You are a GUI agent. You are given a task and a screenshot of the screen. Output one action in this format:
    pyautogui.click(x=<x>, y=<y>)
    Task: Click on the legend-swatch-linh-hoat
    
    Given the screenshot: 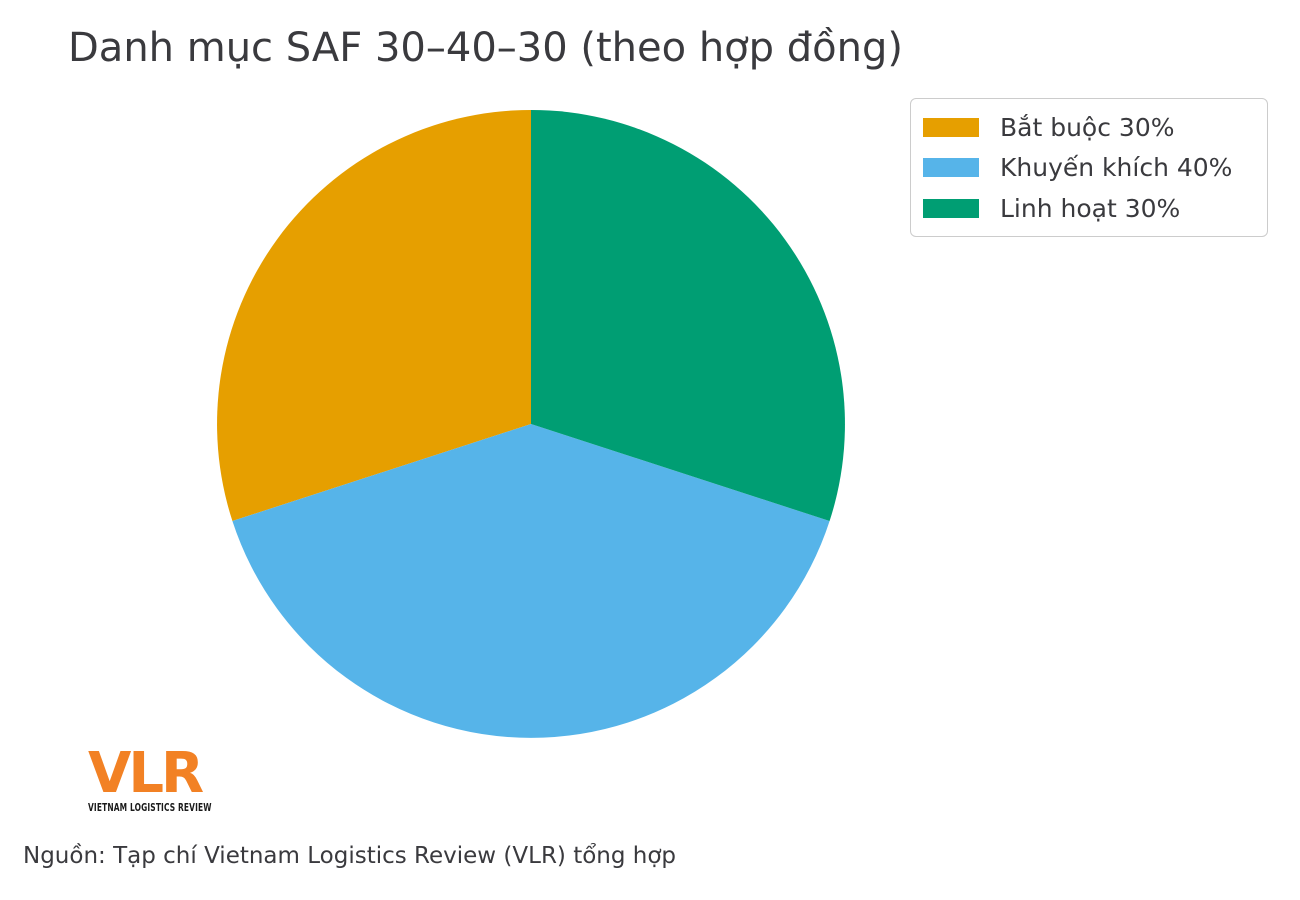 What is the action you would take?
    pyautogui.click(x=951, y=208)
    